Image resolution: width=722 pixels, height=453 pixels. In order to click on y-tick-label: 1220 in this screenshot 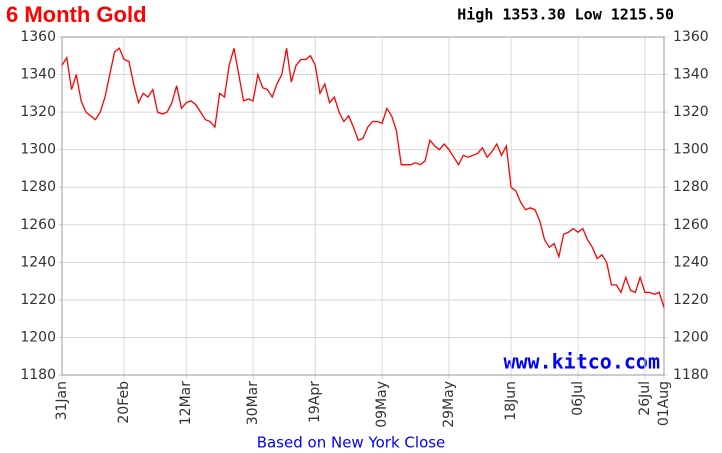, I will do `click(38, 300)`.